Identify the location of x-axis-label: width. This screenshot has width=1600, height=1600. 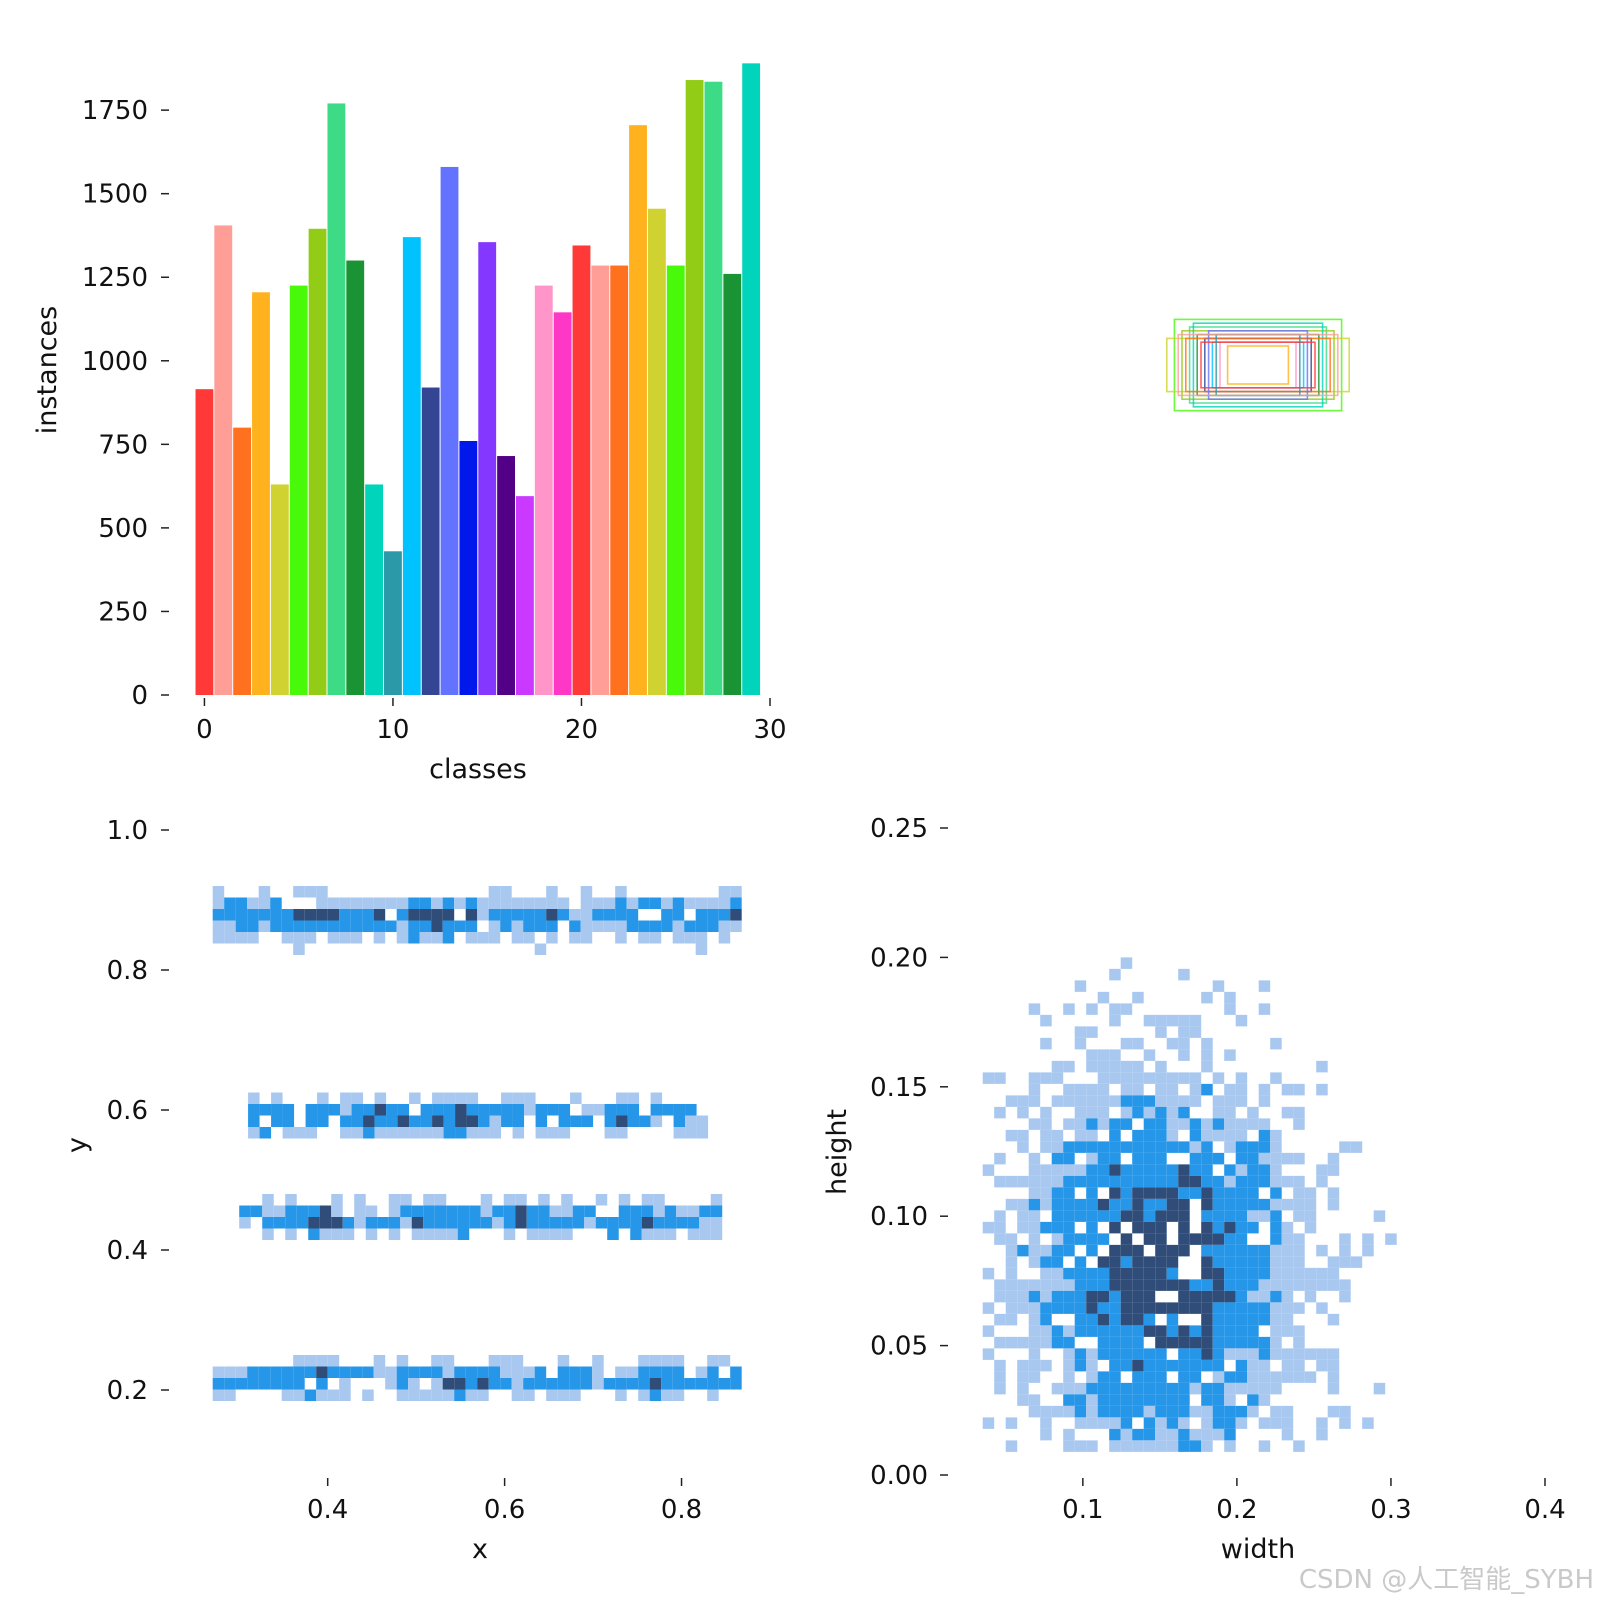
(1258, 1549).